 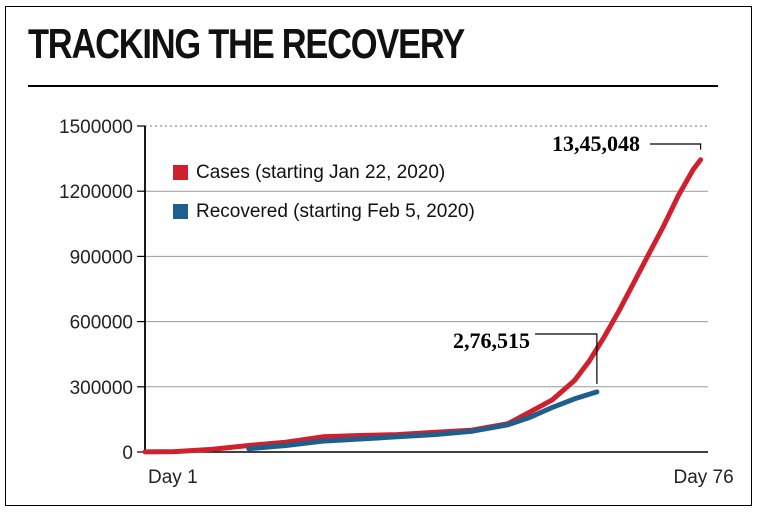 What do you see at coordinates (127, 453) in the screenshot?
I see `y-tick-label: 0` at bounding box center [127, 453].